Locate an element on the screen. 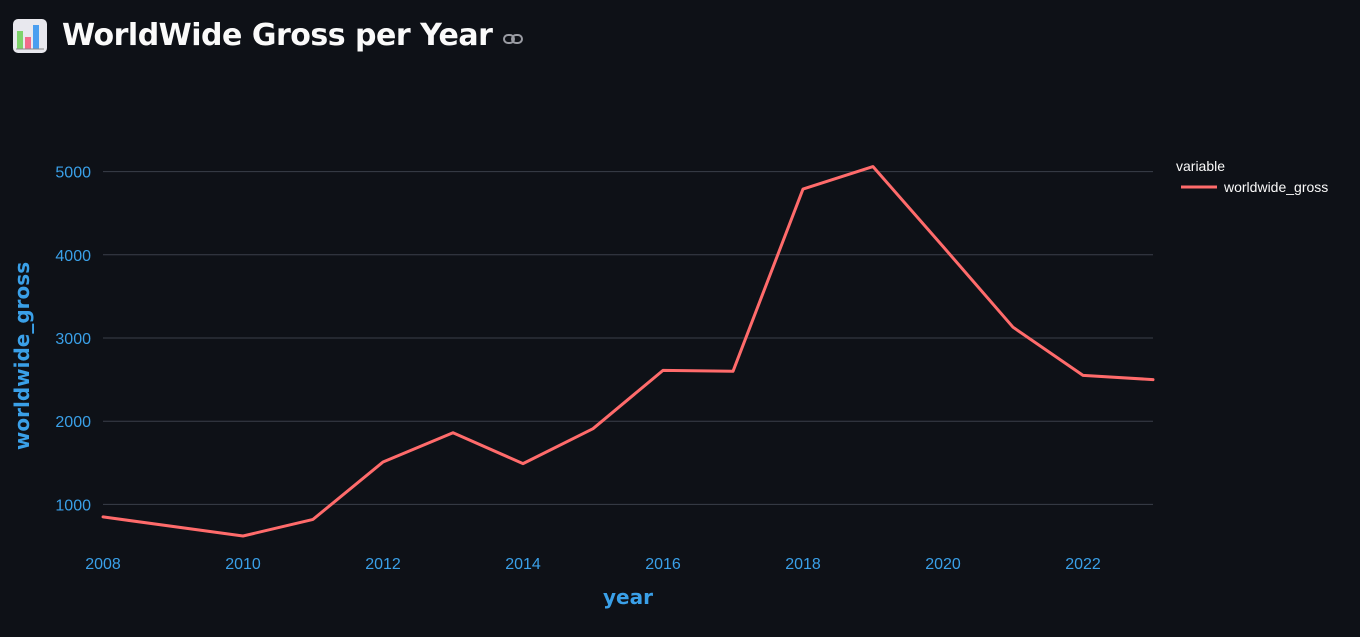  link-icon is located at coordinates (513, 39).